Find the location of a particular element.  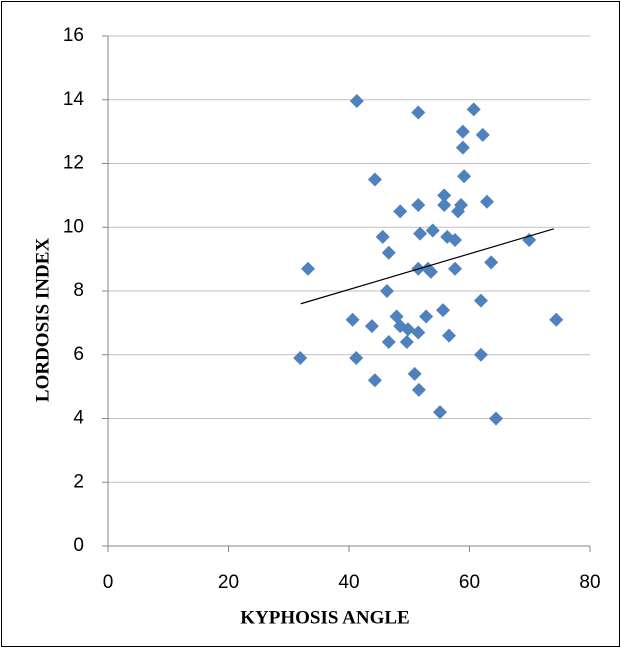

x-tick-label: 60 is located at coordinates (469, 582).